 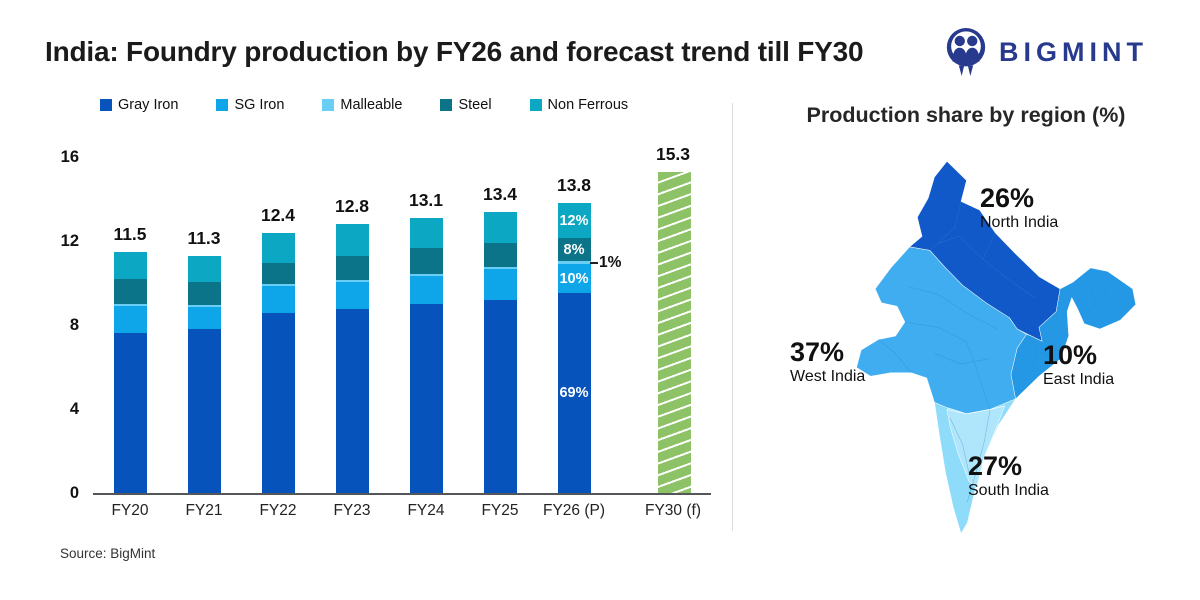 What do you see at coordinates (69, 157) in the screenshot?
I see `y-axis-tick-label: 16` at bounding box center [69, 157].